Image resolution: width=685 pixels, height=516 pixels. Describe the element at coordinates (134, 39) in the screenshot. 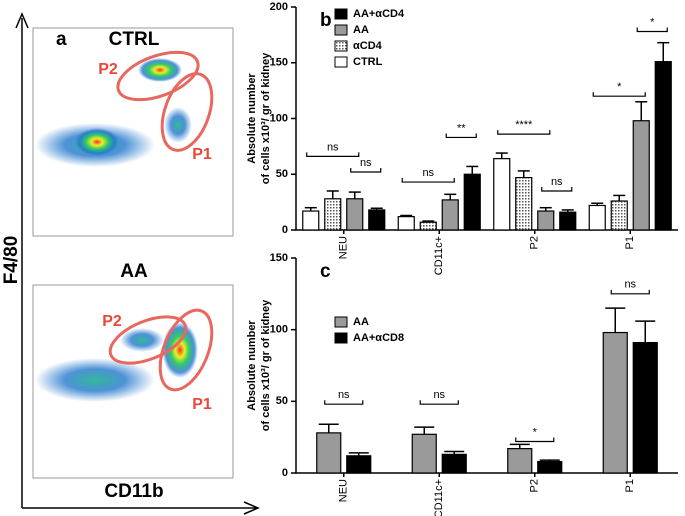

I see `plot-title: CTRL` at that location.